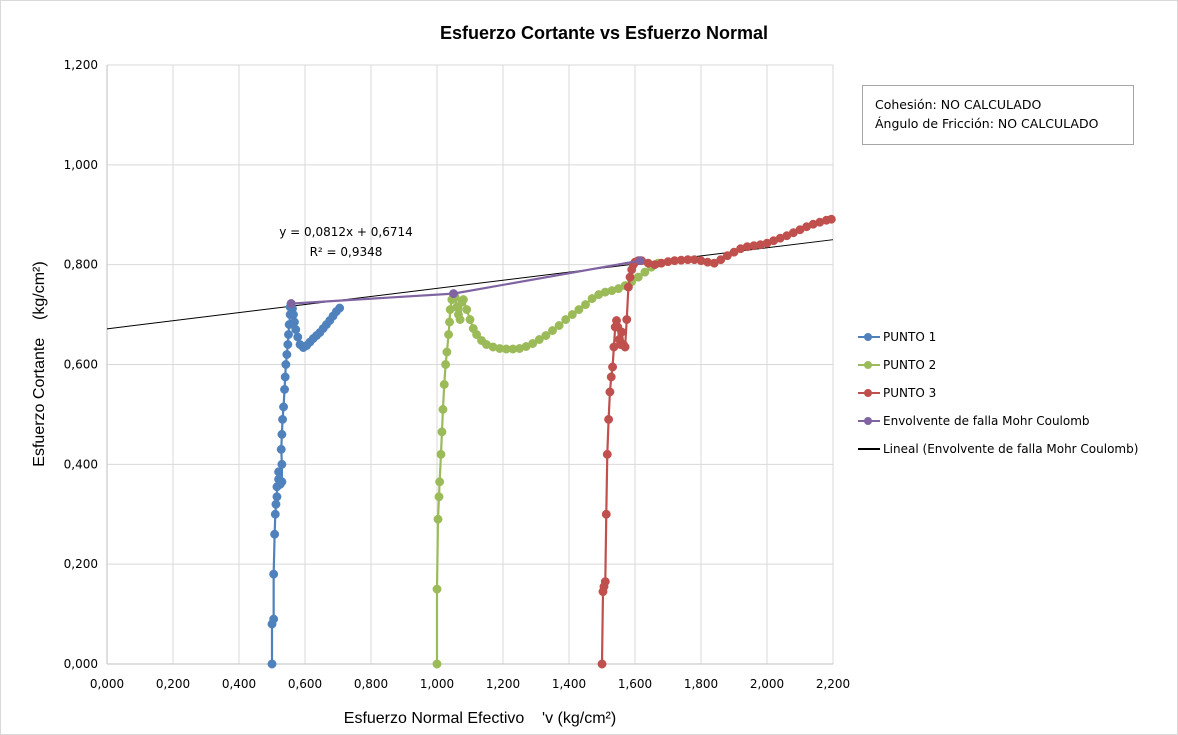 The image size is (1178, 735). I want to click on y-tick-label: 0,000, so click(81, 664).